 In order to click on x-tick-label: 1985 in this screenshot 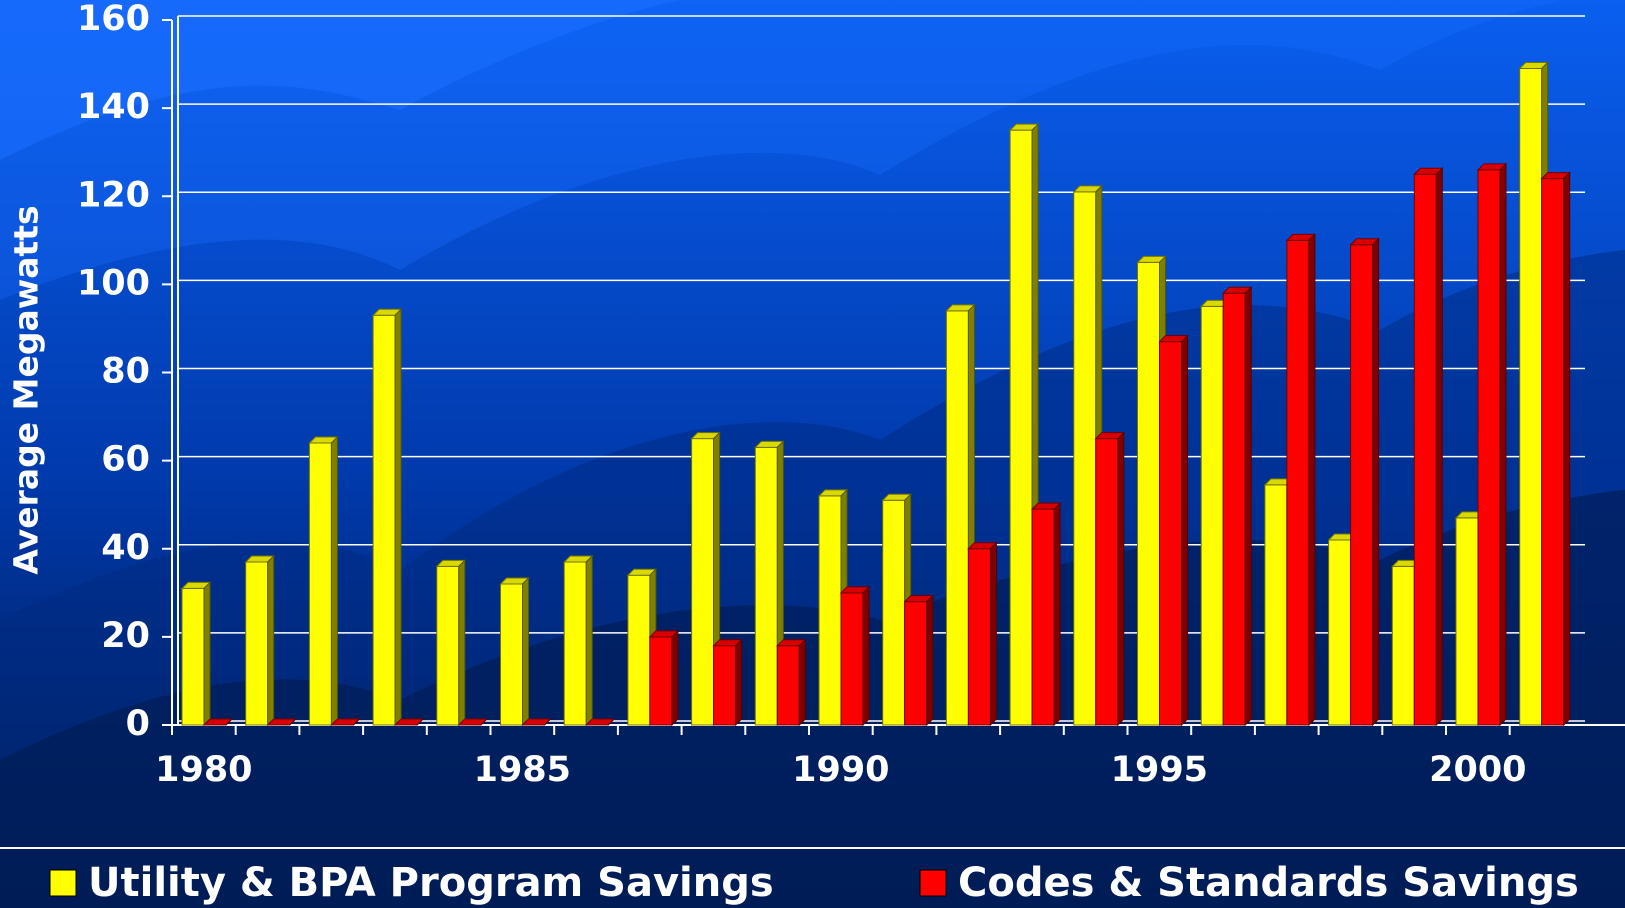, I will do `click(522, 770)`.